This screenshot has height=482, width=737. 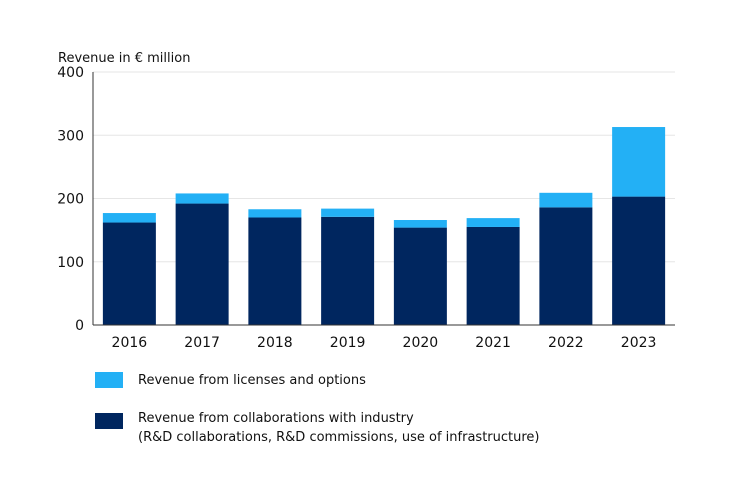 I want to click on legend-swatch-licenses, so click(x=109, y=380).